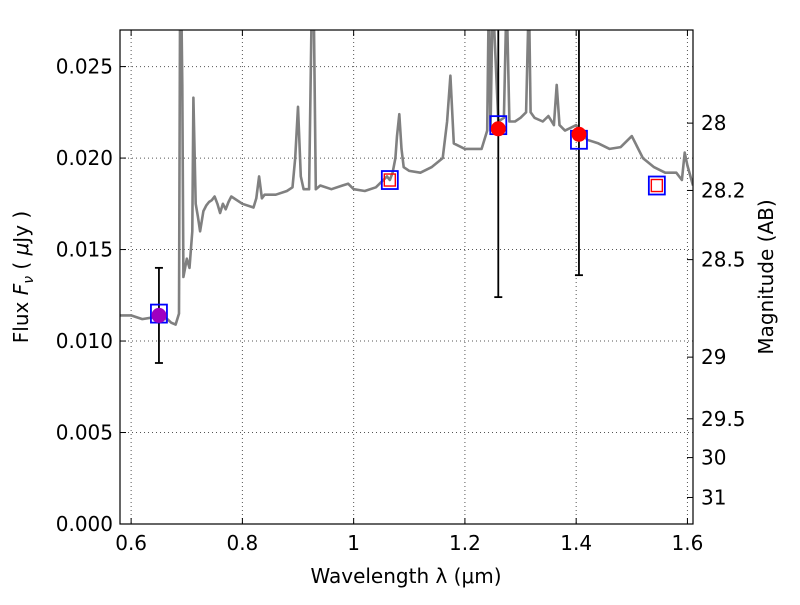 The width and height of the screenshot is (800, 605). Describe the element at coordinates (465, 543) in the screenshot. I see `x-tick-label-3: 1.2` at that location.